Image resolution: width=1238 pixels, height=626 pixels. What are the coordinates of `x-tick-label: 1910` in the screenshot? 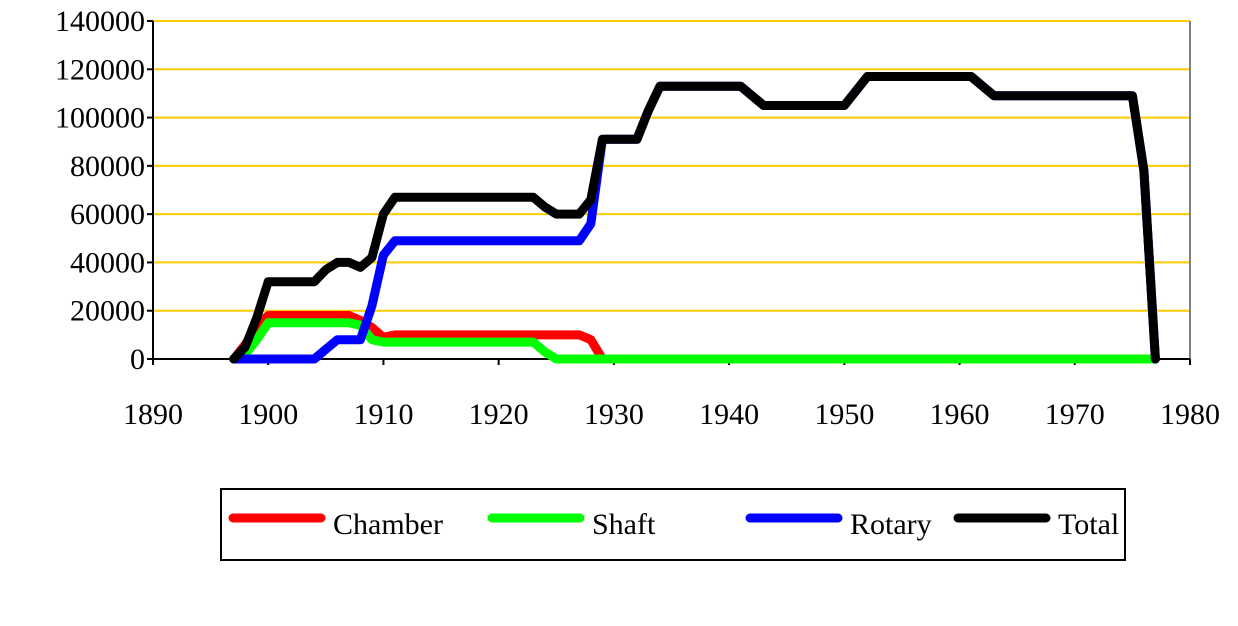 It's located at (383, 414).